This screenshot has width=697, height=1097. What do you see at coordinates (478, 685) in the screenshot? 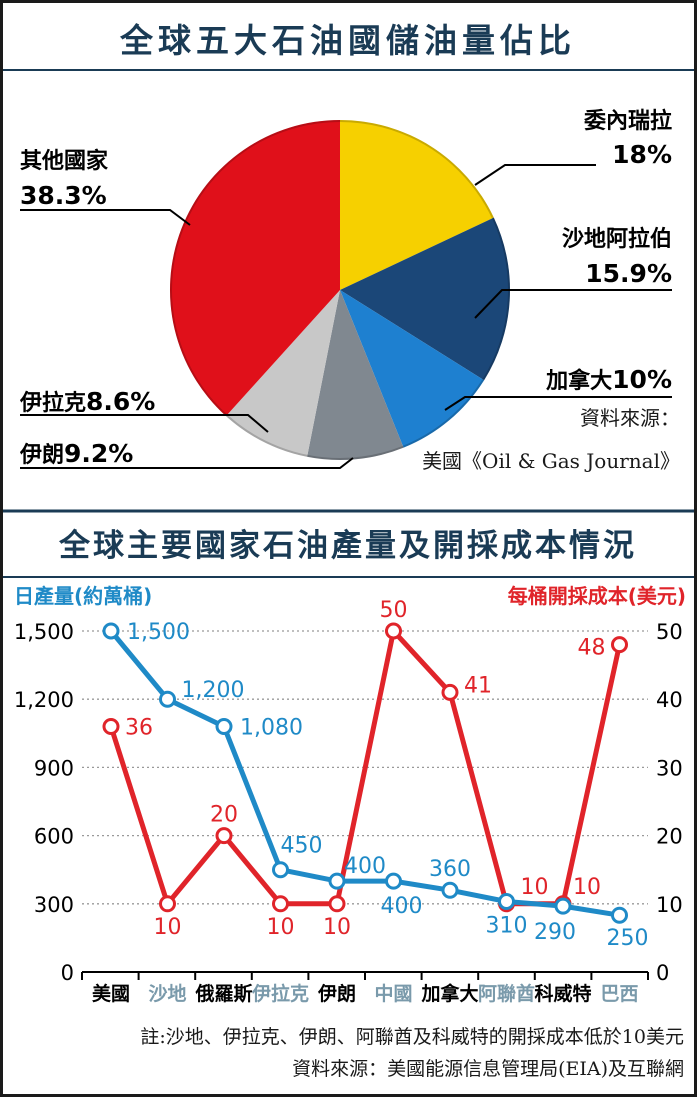
I see `cost-series-data-label: 41` at bounding box center [478, 685].